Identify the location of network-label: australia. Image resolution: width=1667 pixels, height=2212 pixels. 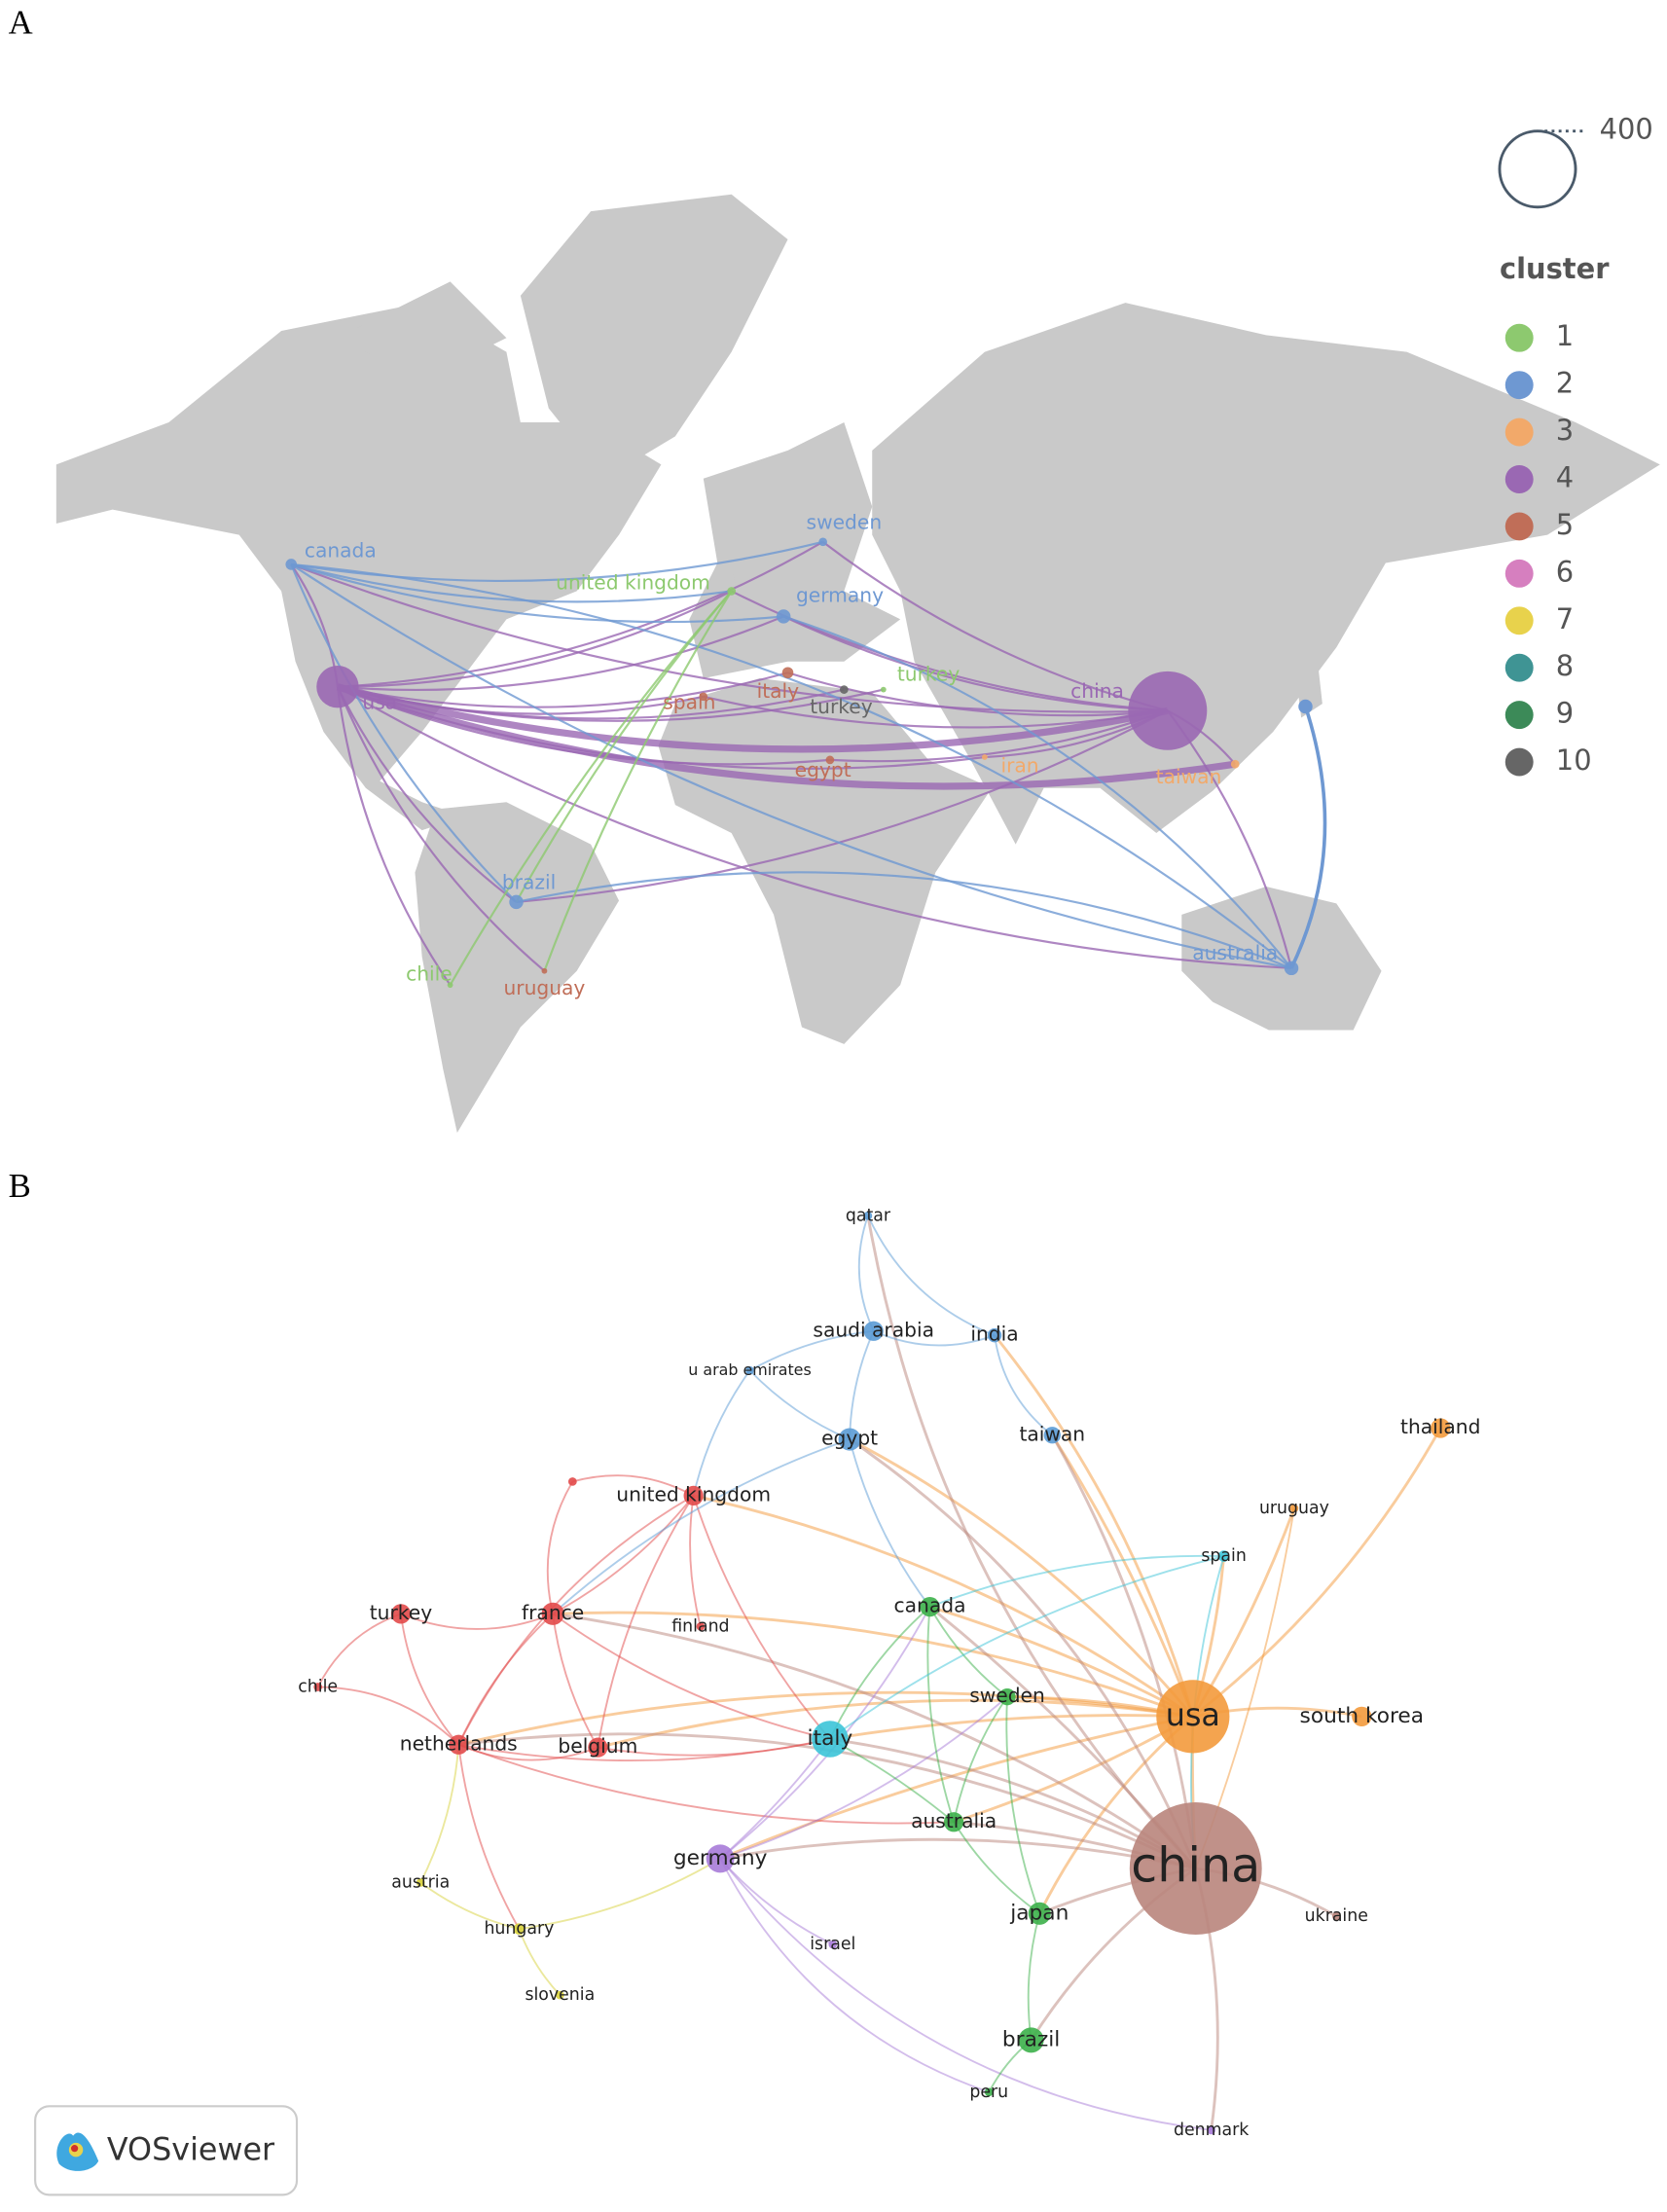
(954, 1821).